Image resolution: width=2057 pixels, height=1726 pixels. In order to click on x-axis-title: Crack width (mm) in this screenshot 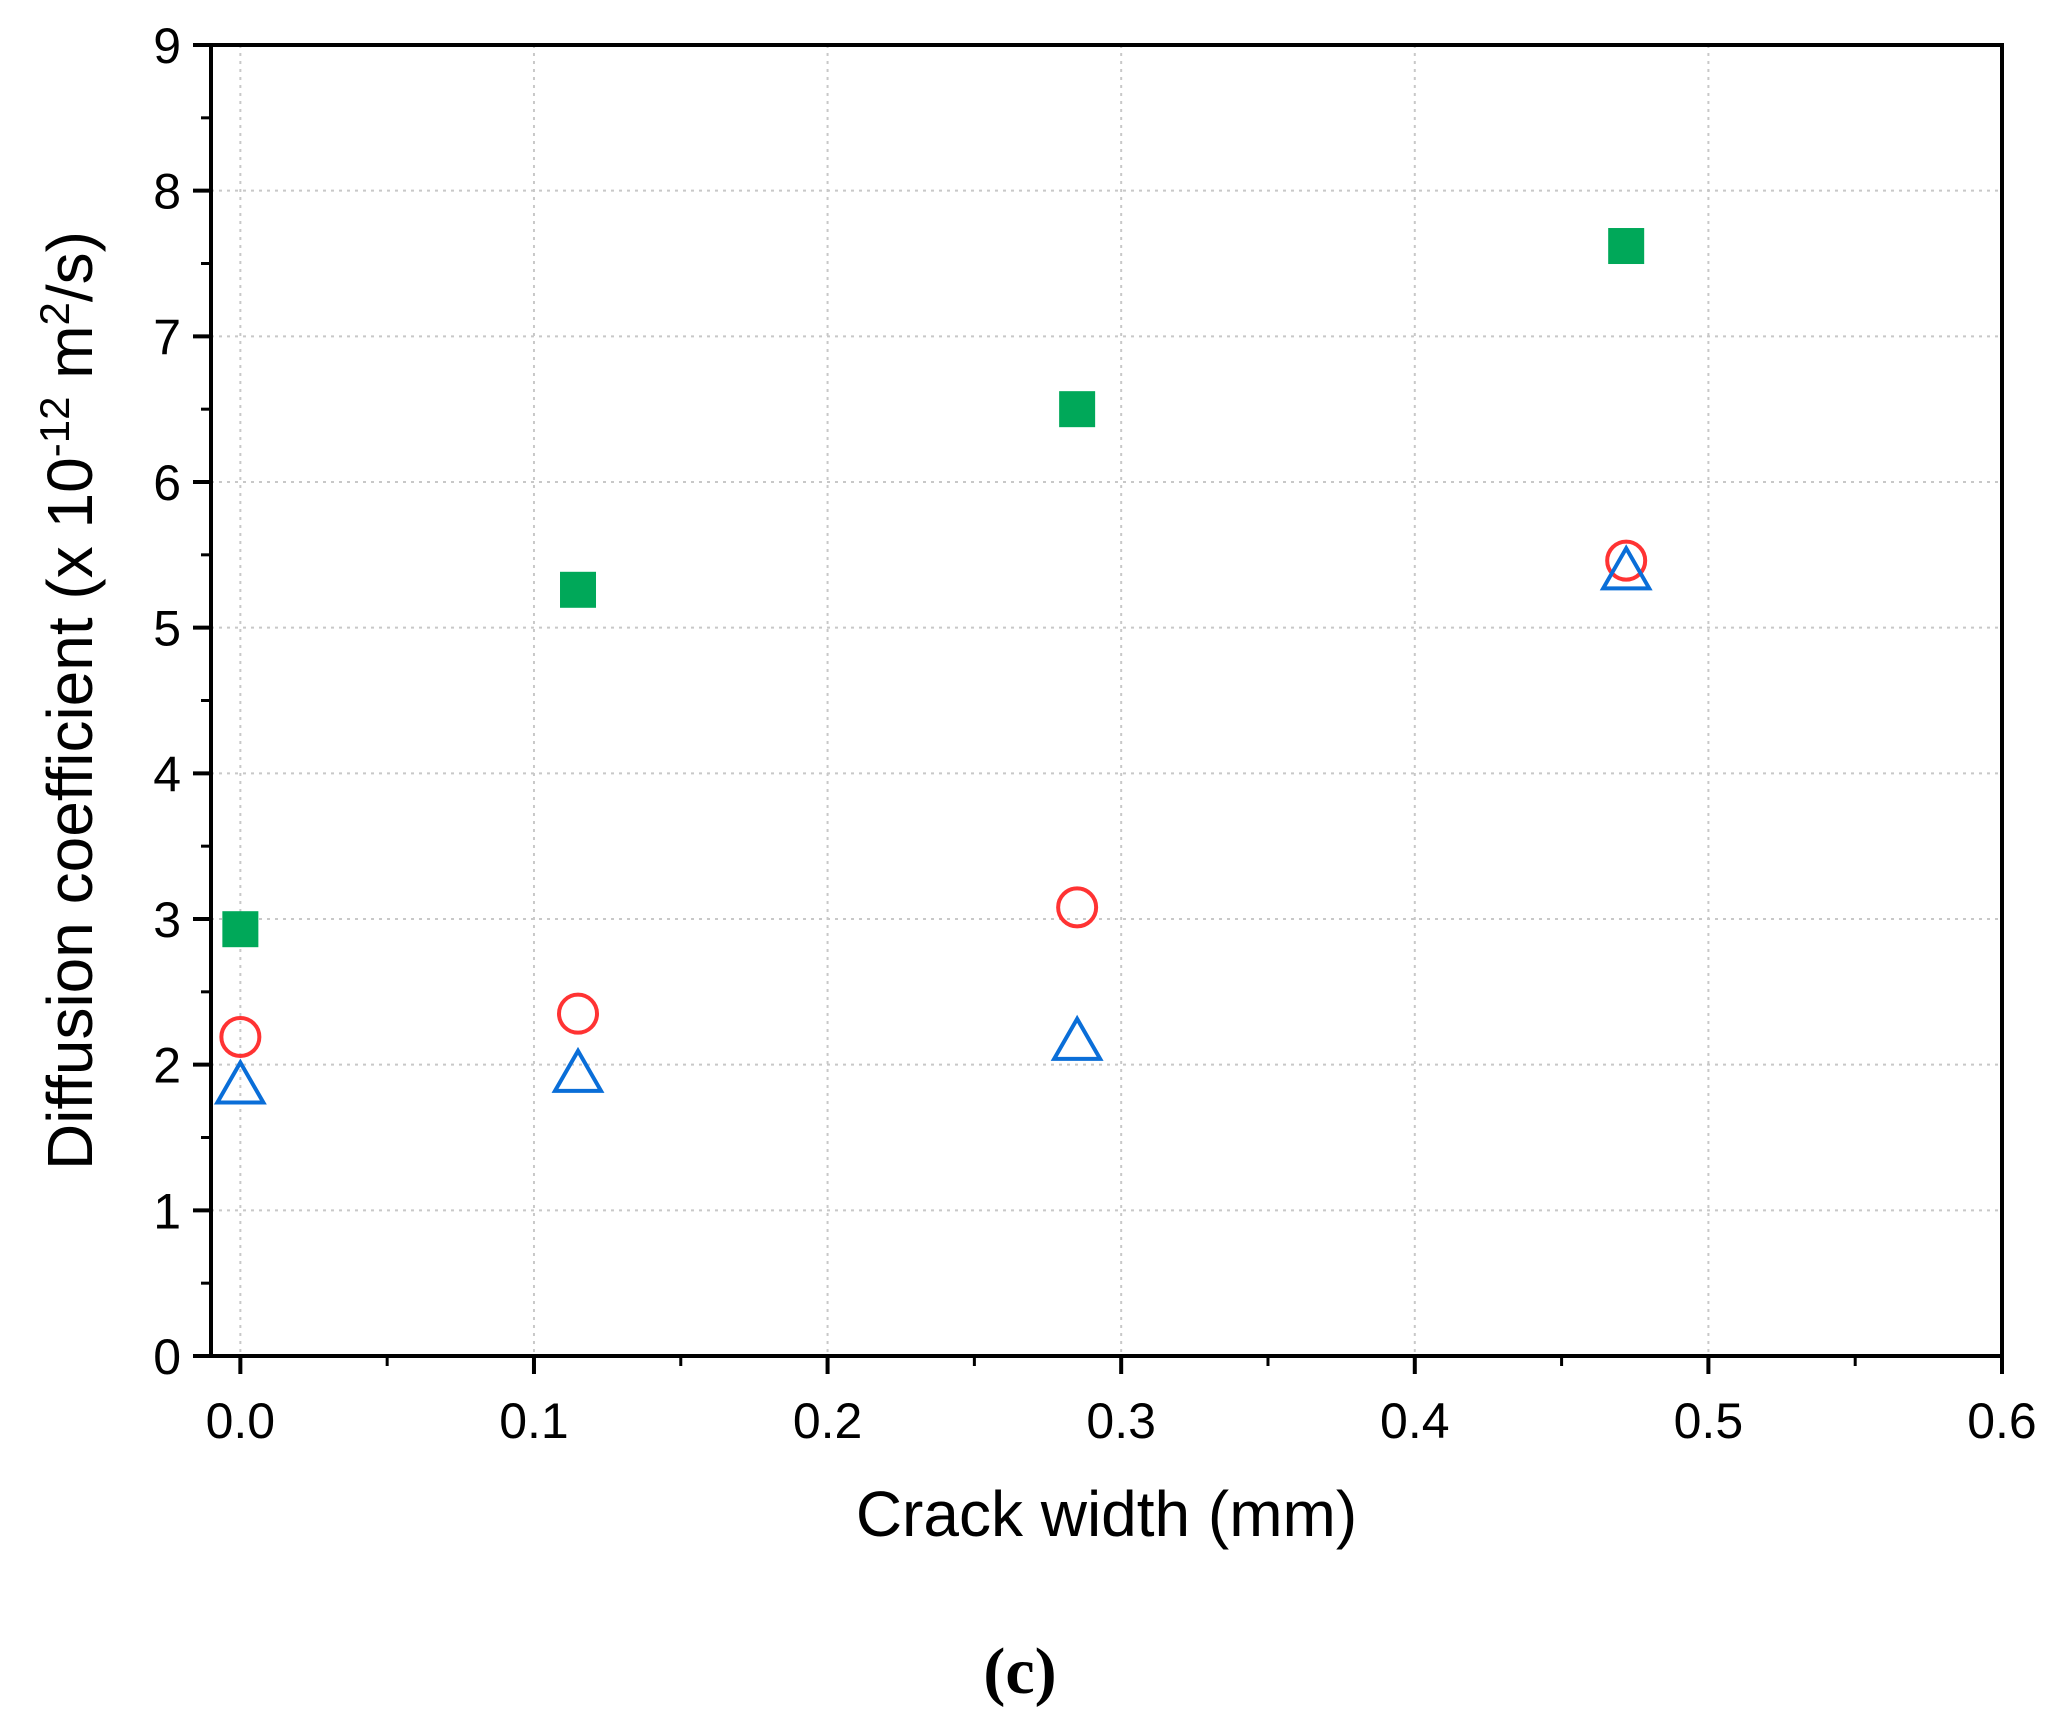, I will do `click(1106, 1514)`.